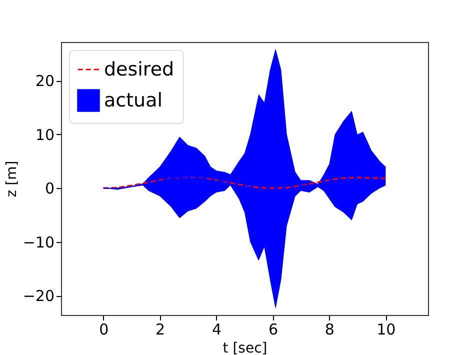 The image size is (474, 355). Describe the element at coordinates (161, 329) in the screenshot. I see `x-tick-label: 2` at that location.